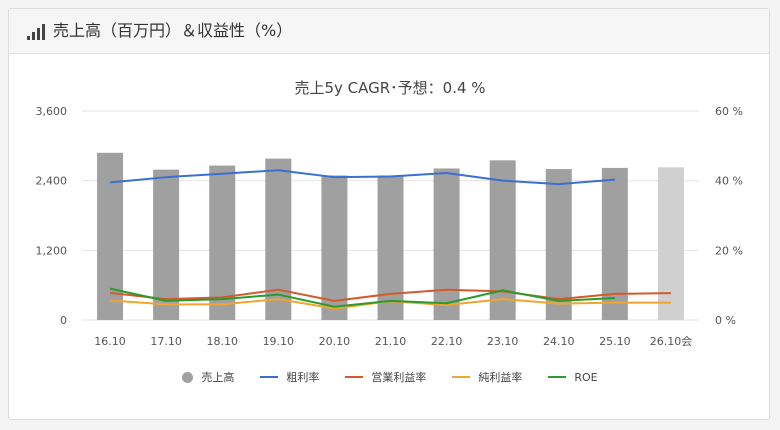 This screenshot has height=430, width=780. What do you see at coordinates (222, 341) in the screenshot?
I see `x-tick-label: 18.10` at bounding box center [222, 341].